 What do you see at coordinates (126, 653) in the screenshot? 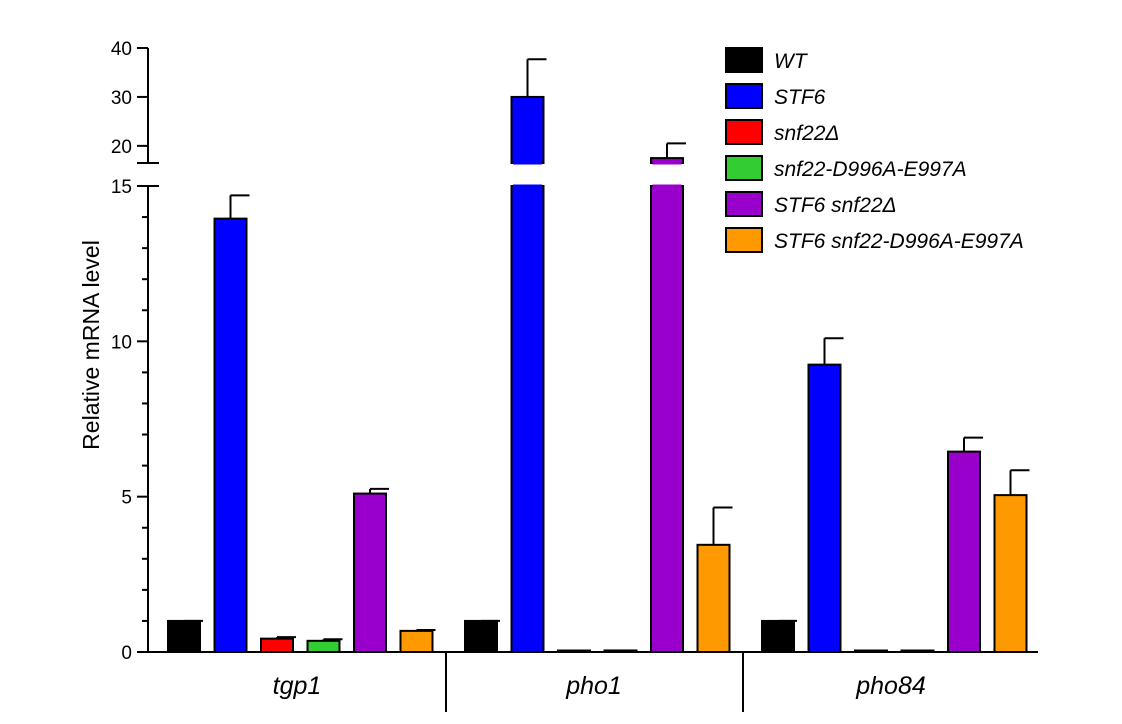
I see `y-tick-label: 0` at bounding box center [126, 653].